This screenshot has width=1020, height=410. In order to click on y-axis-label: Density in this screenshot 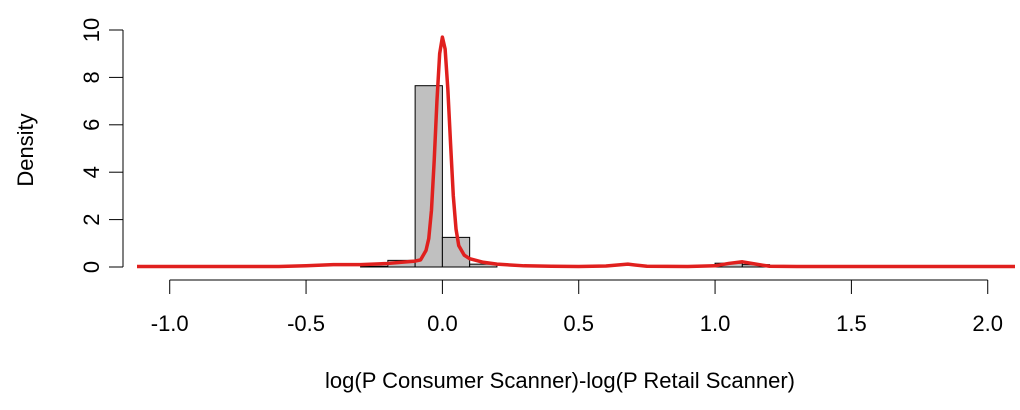, I will do `click(25, 149)`.